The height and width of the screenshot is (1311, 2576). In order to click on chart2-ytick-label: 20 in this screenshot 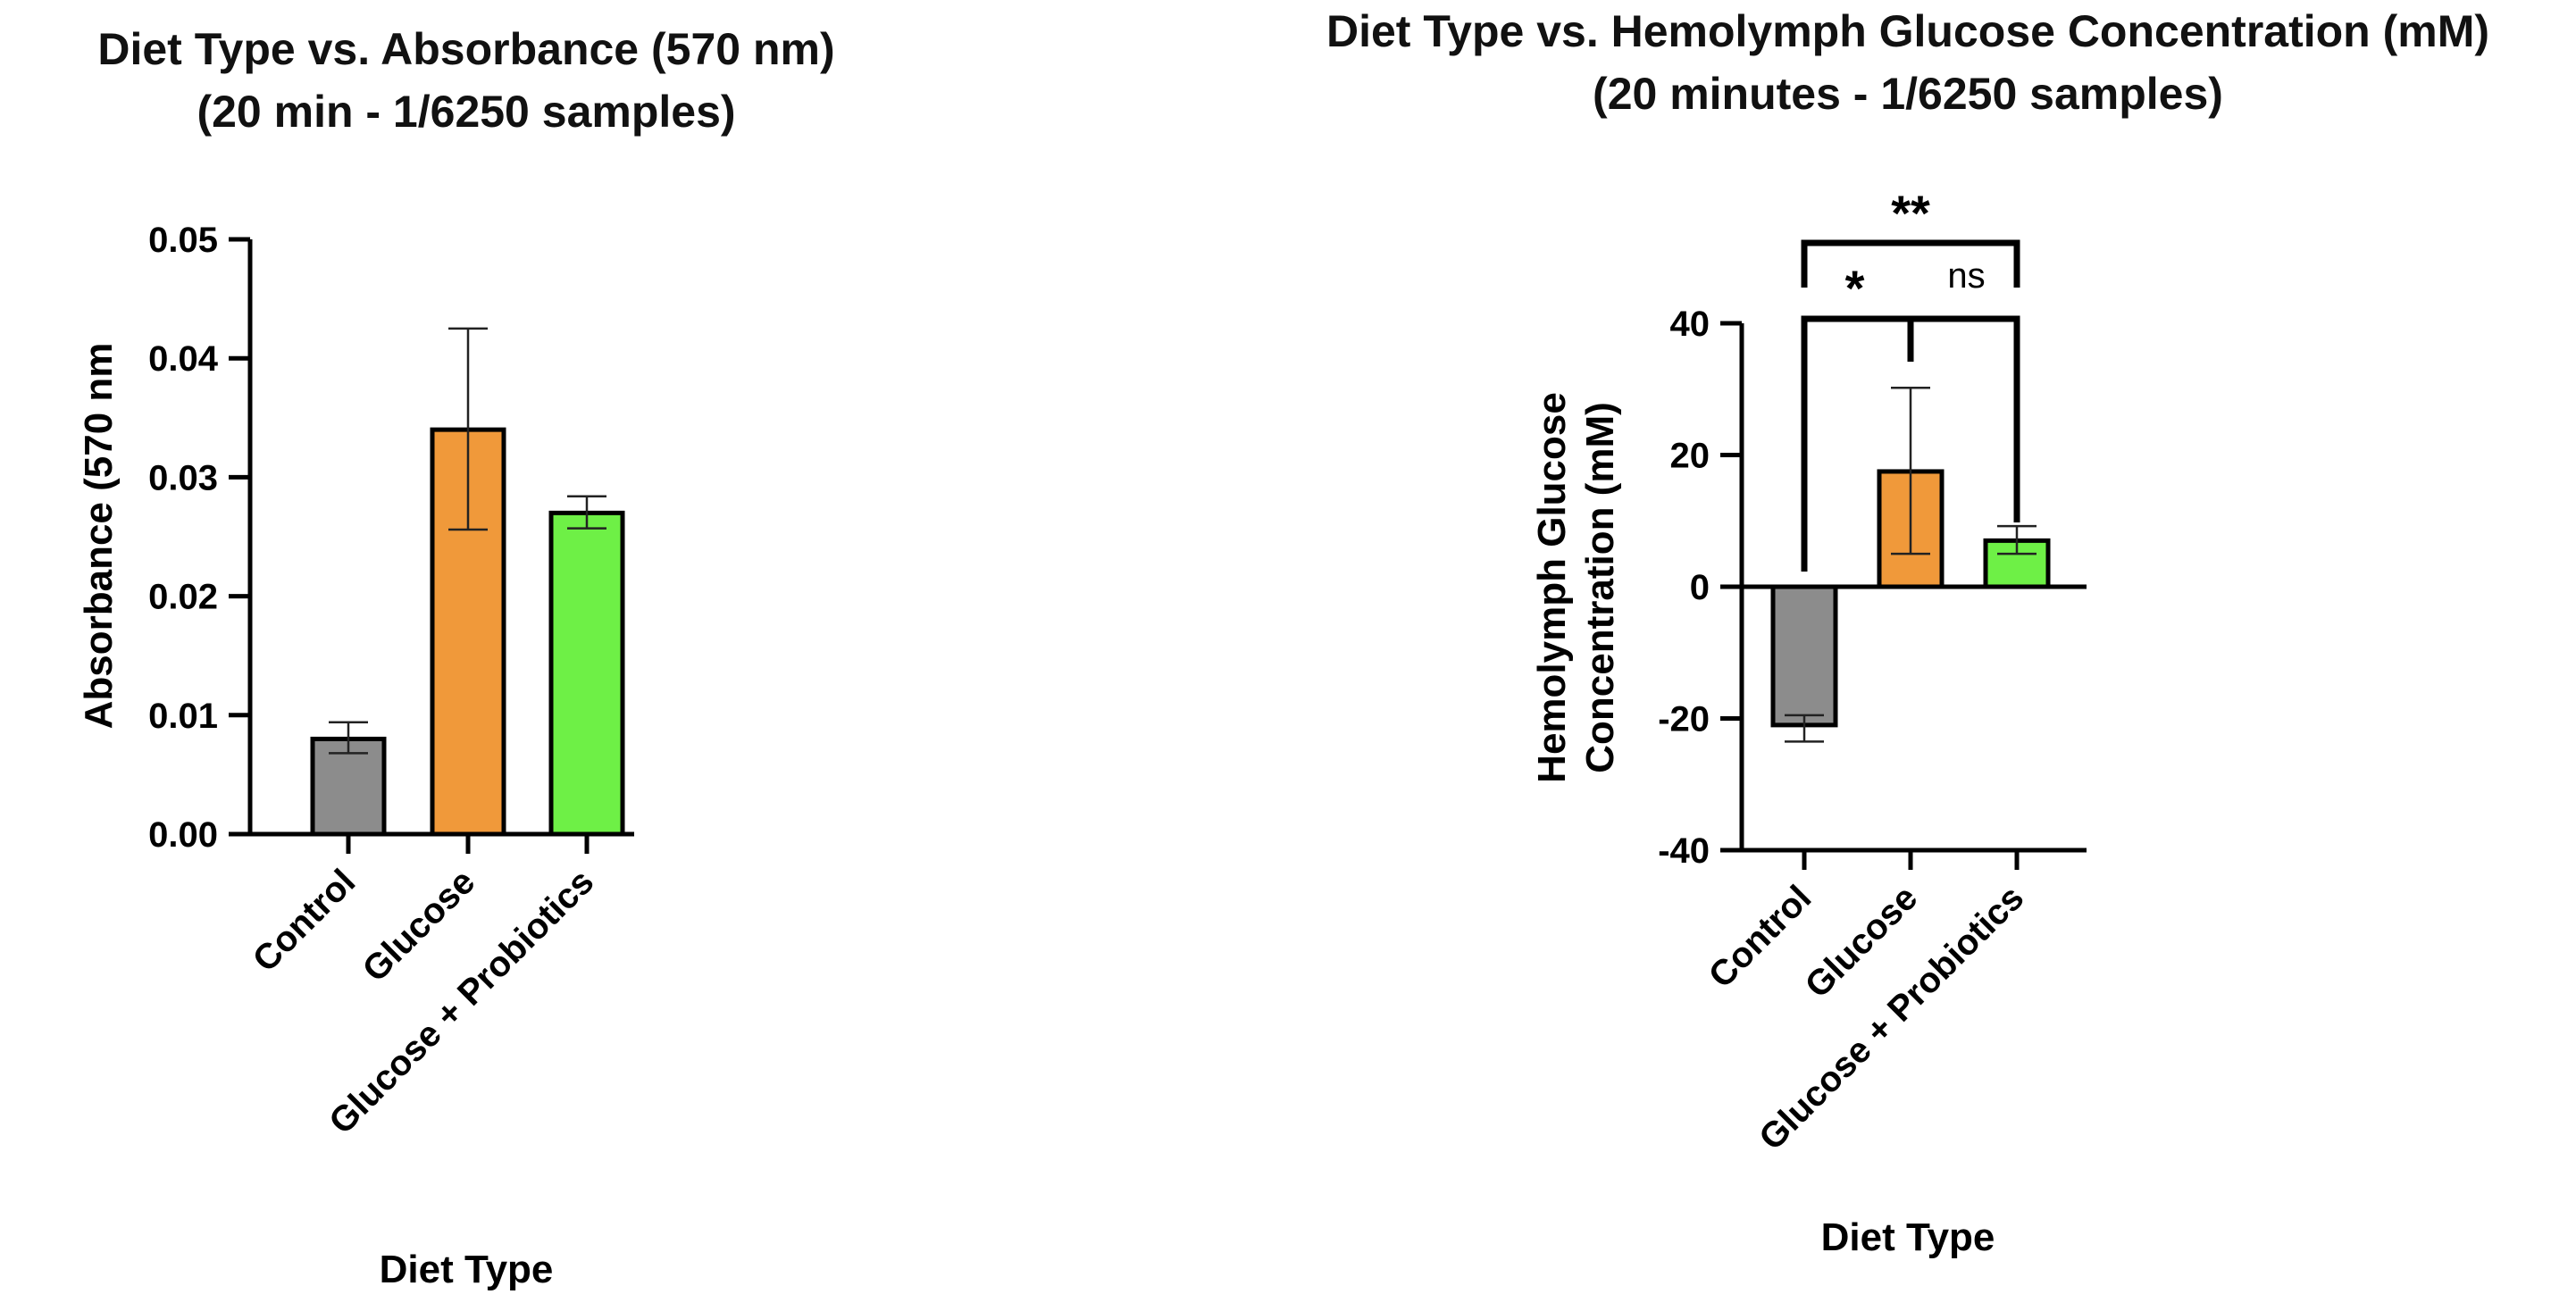, I will do `click(1690, 456)`.